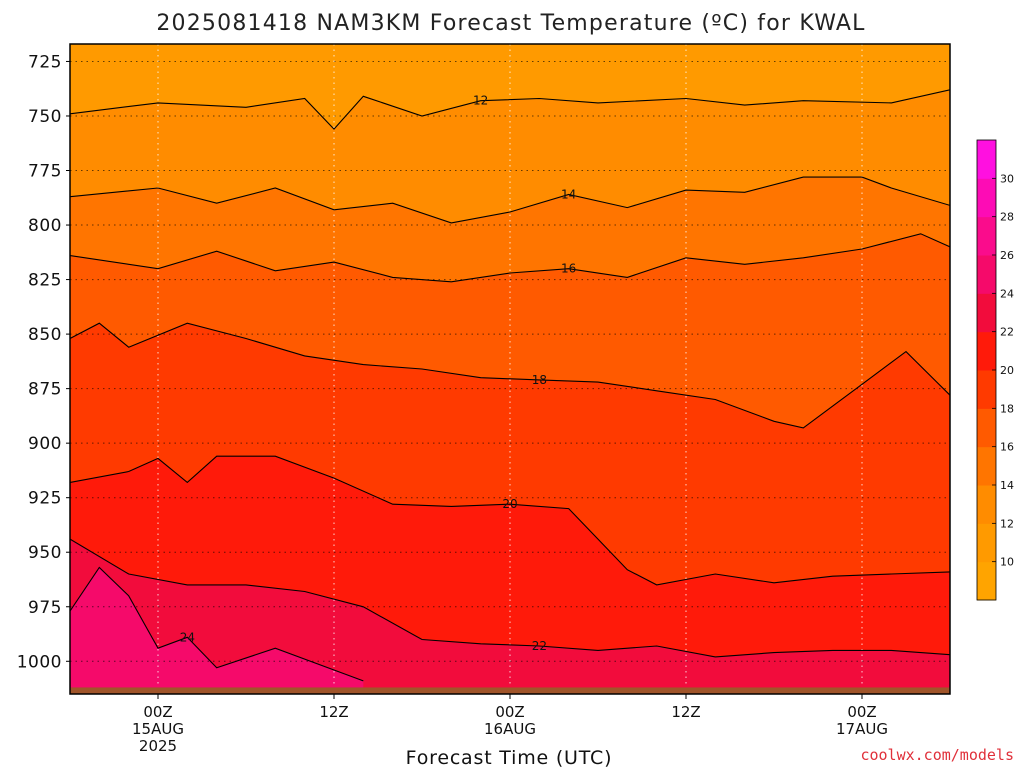 The width and height of the screenshot is (1024, 768). I want to click on contour-label-24: 24, so click(187, 637).